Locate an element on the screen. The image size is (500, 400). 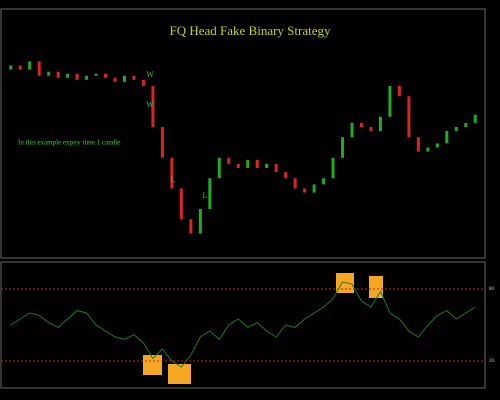
annotation: In this example expiry time 1 candle is located at coordinates (69, 143).